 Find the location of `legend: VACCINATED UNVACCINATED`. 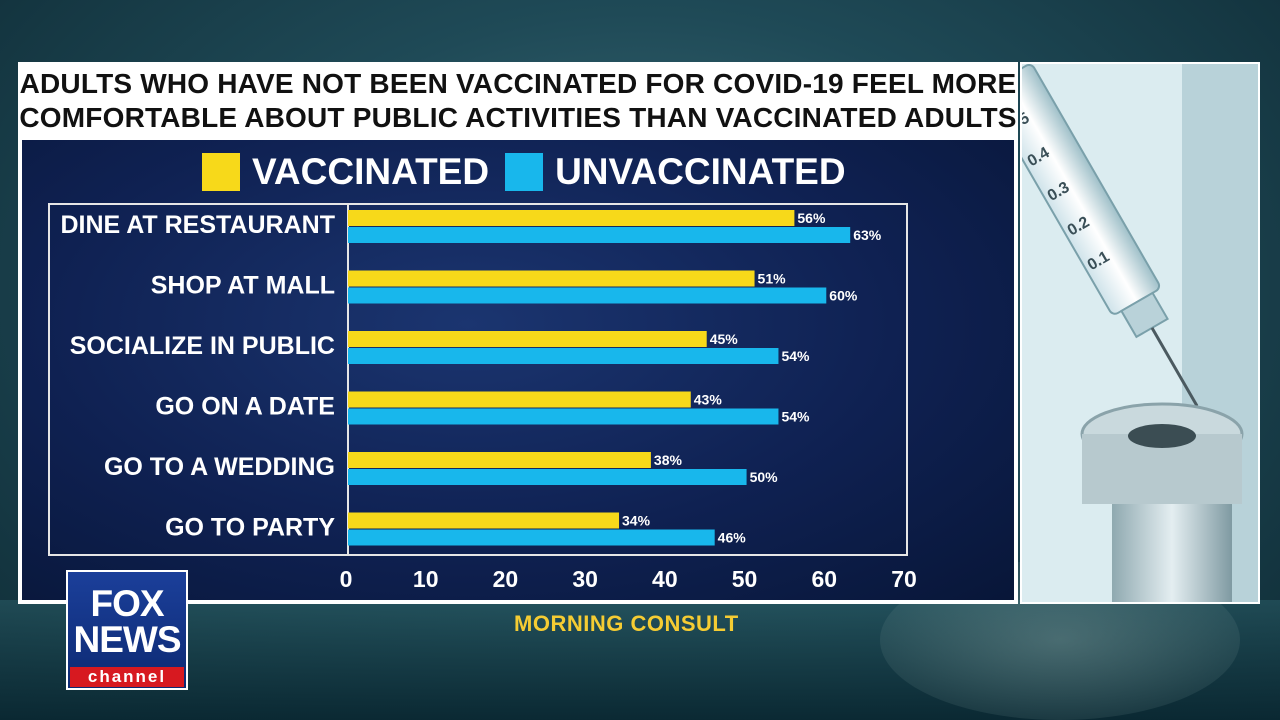

legend: VACCINATED UNVACCINATED is located at coordinates (532, 172).